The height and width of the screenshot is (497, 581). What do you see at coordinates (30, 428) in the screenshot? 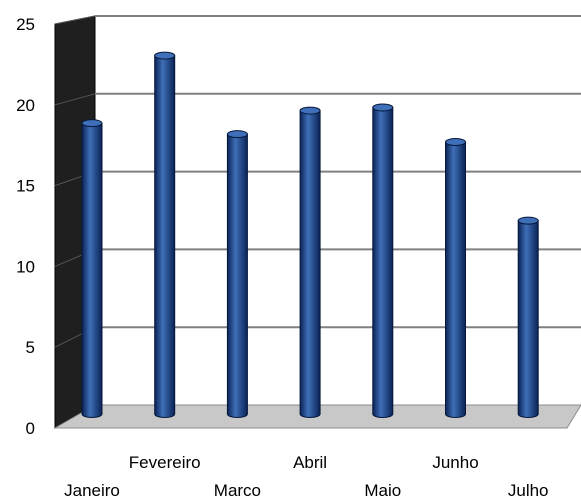
I see `y-tick-label: 0` at bounding box center [30, 428].